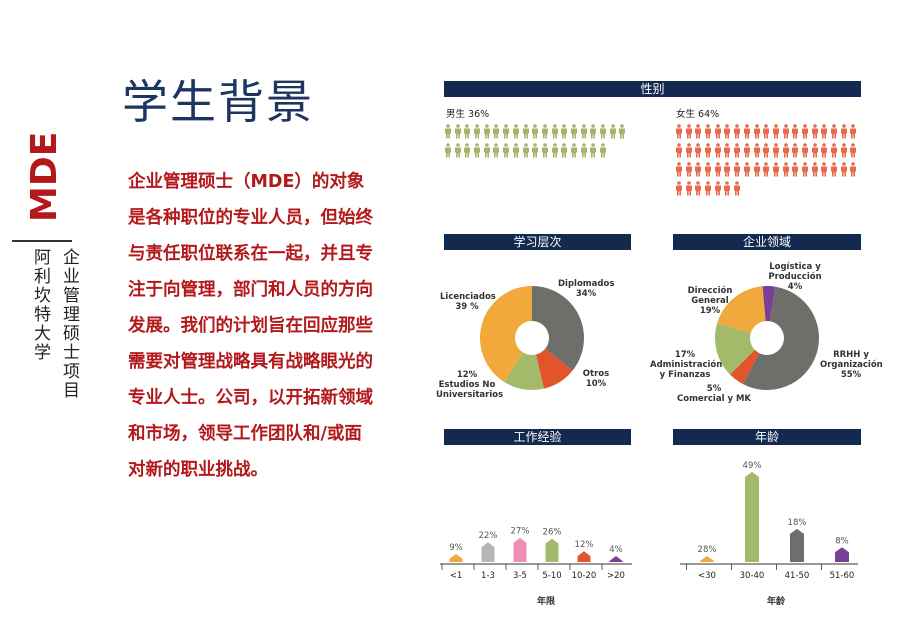 Image resolution: width=900 pixels, height=635 pixels. I want to click on education-header: 学习层次, so click(537, 242).